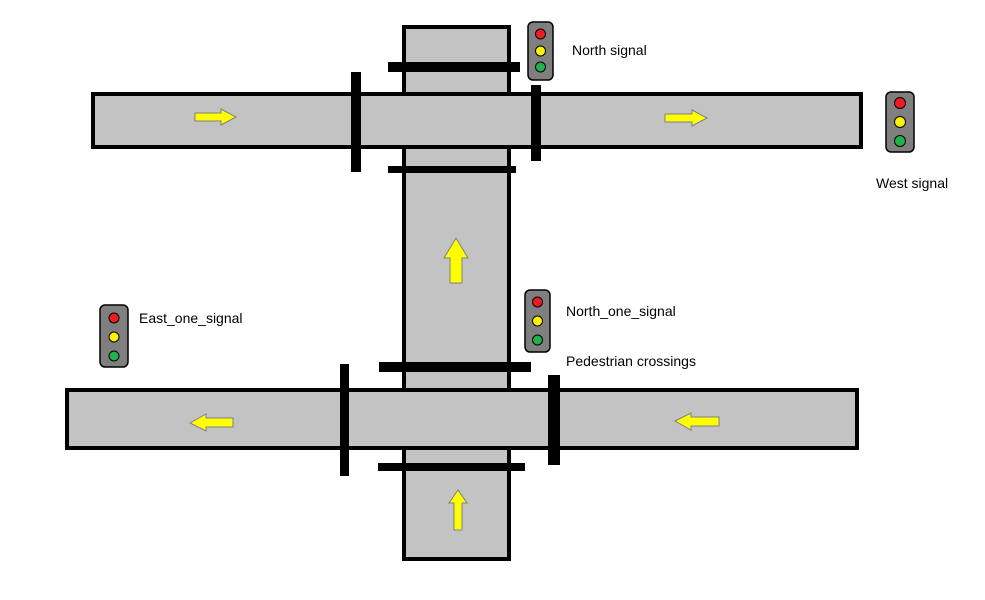 The height and width of the screenshot is (600, 985). I want to click on crossing-bar-bottom-east, so click(554, 420).